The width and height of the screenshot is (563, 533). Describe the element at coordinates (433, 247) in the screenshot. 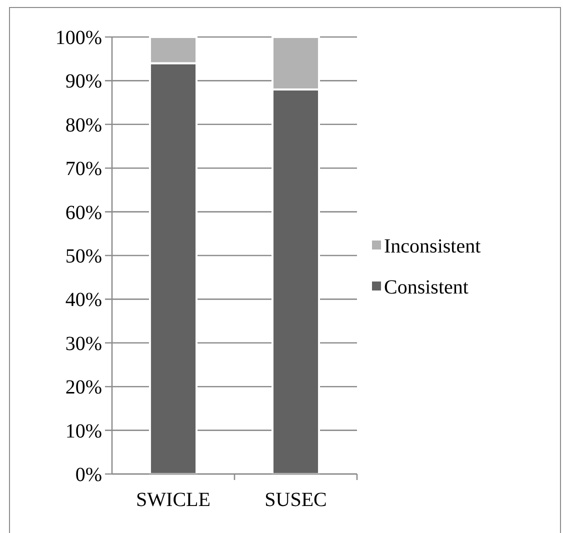

I see `legend-label: Inconsistent` at that location.